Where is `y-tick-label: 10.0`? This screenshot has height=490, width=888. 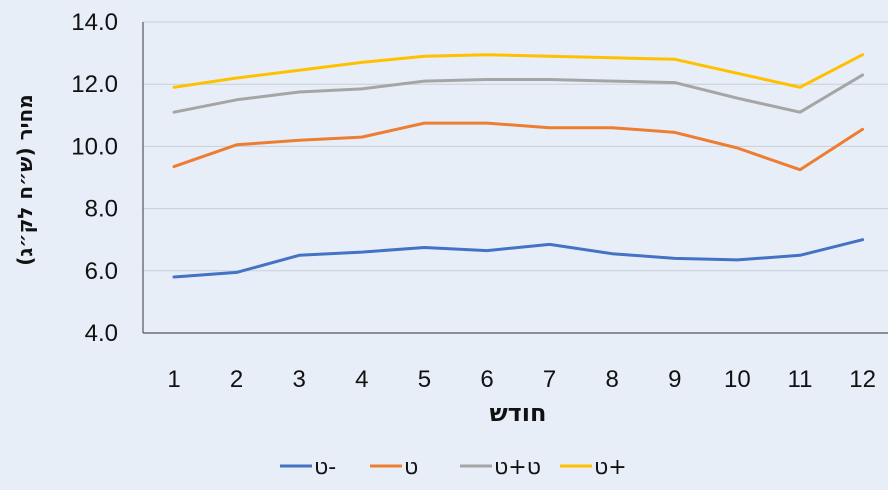
y-tick-label: 10.0 is located at coordinates (94, 146).